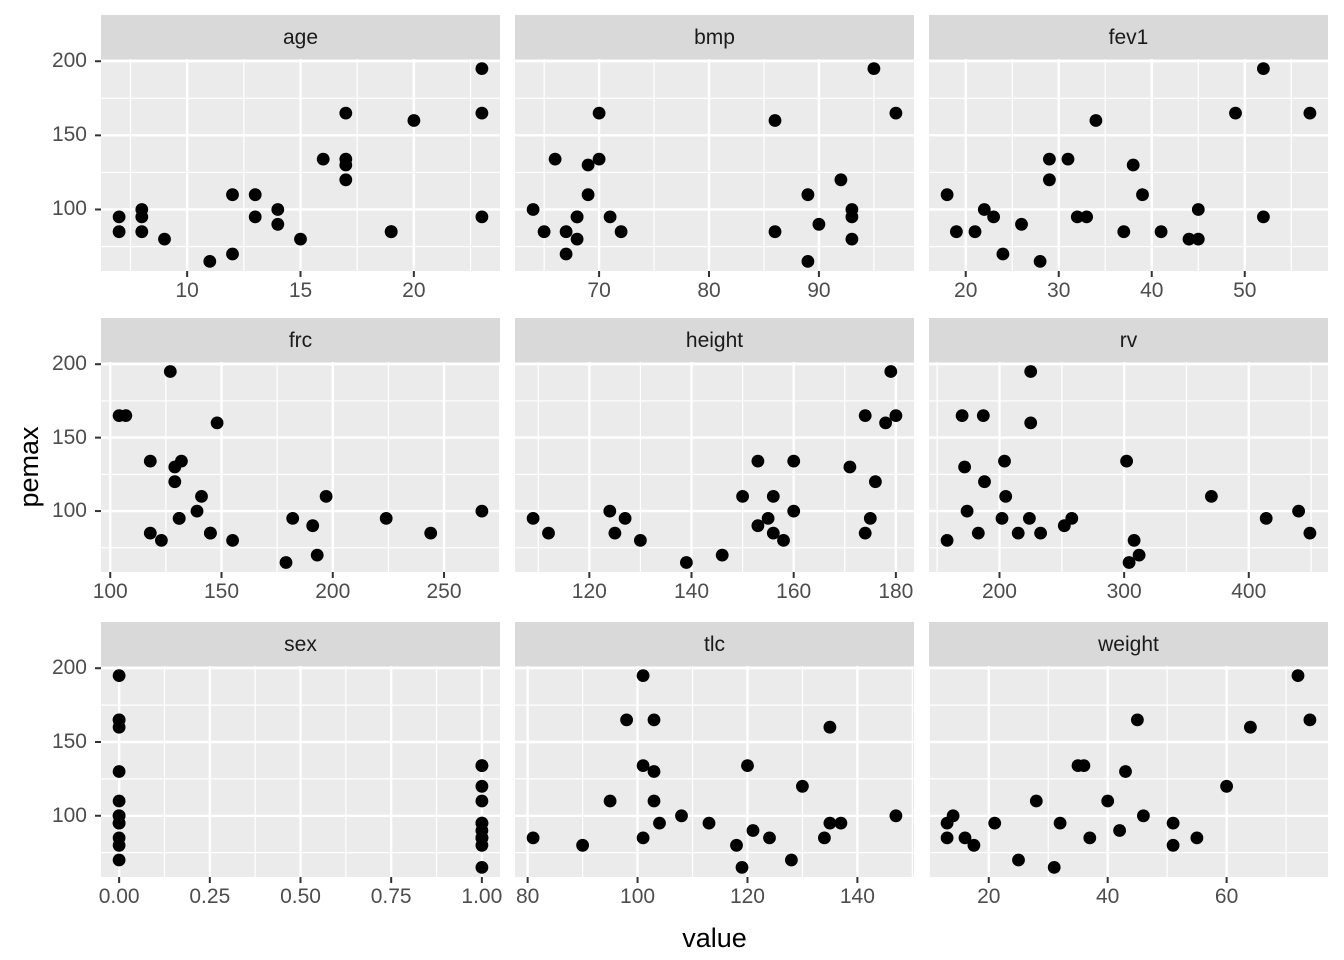 The image size is (1344, 960). I want to click on facet-strip-label: weight, so click(1128, 644).